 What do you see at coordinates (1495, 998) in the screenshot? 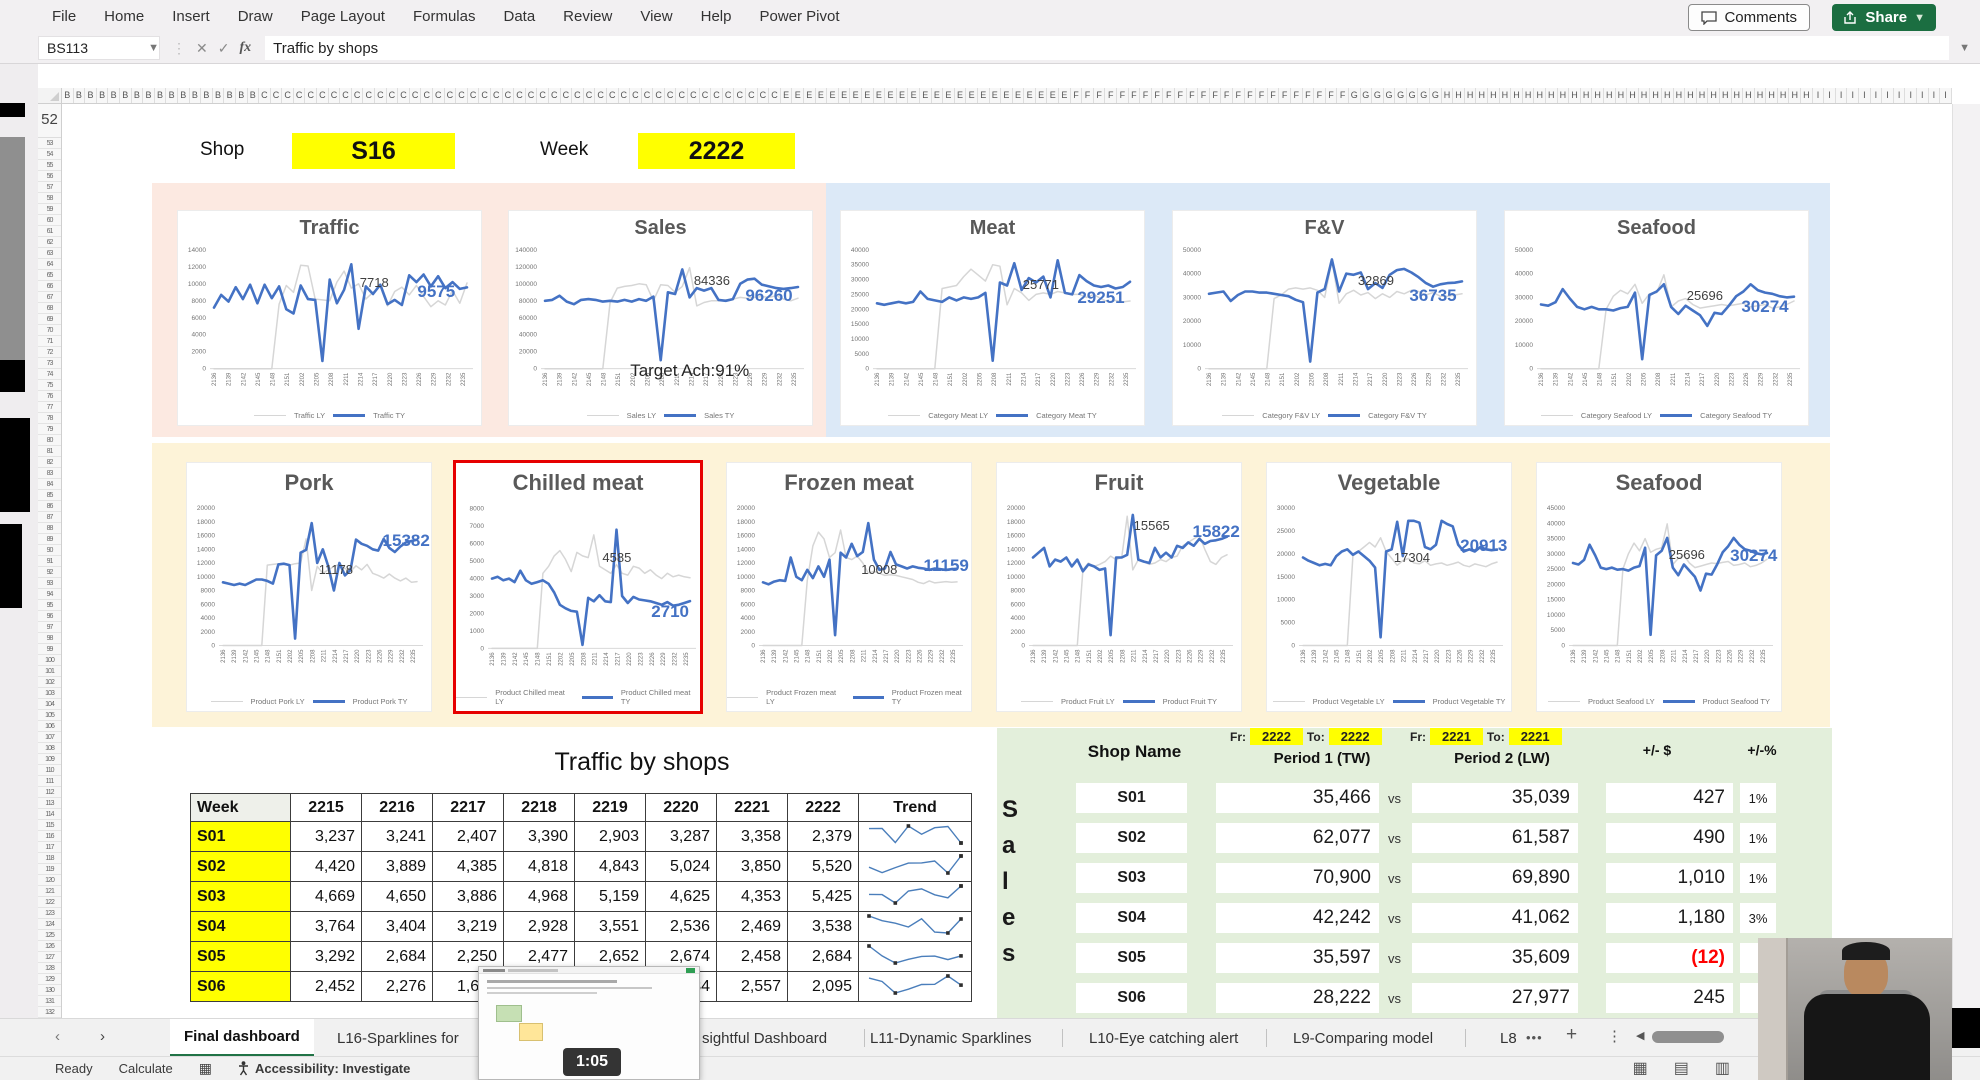
I see `period2-value-cell: 27,977` at bounding box center [1495, 998].